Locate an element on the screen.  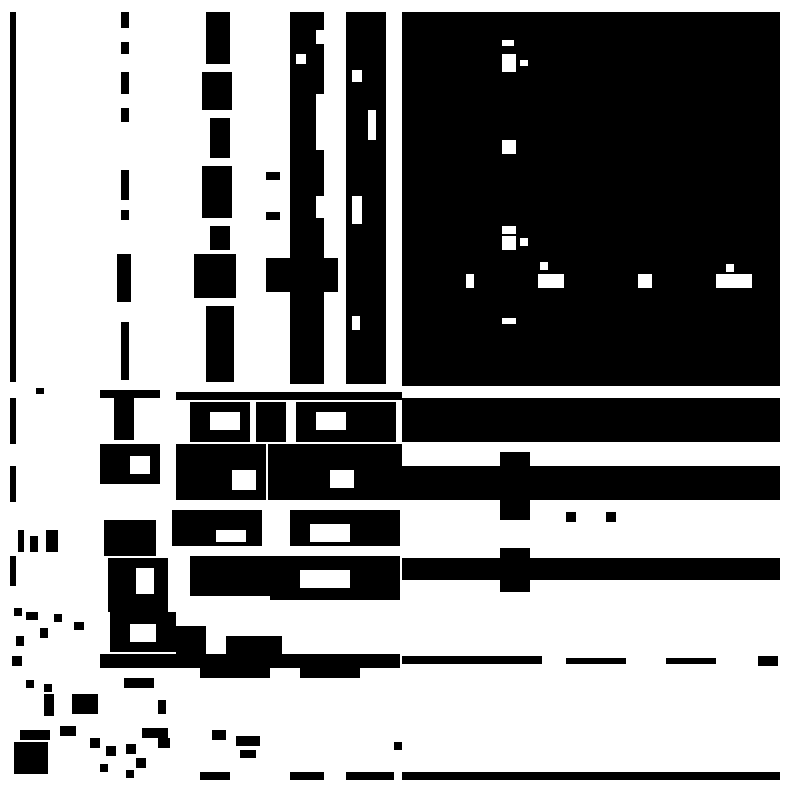
lower-left-sparse-block is located at coordinates (208, 737).